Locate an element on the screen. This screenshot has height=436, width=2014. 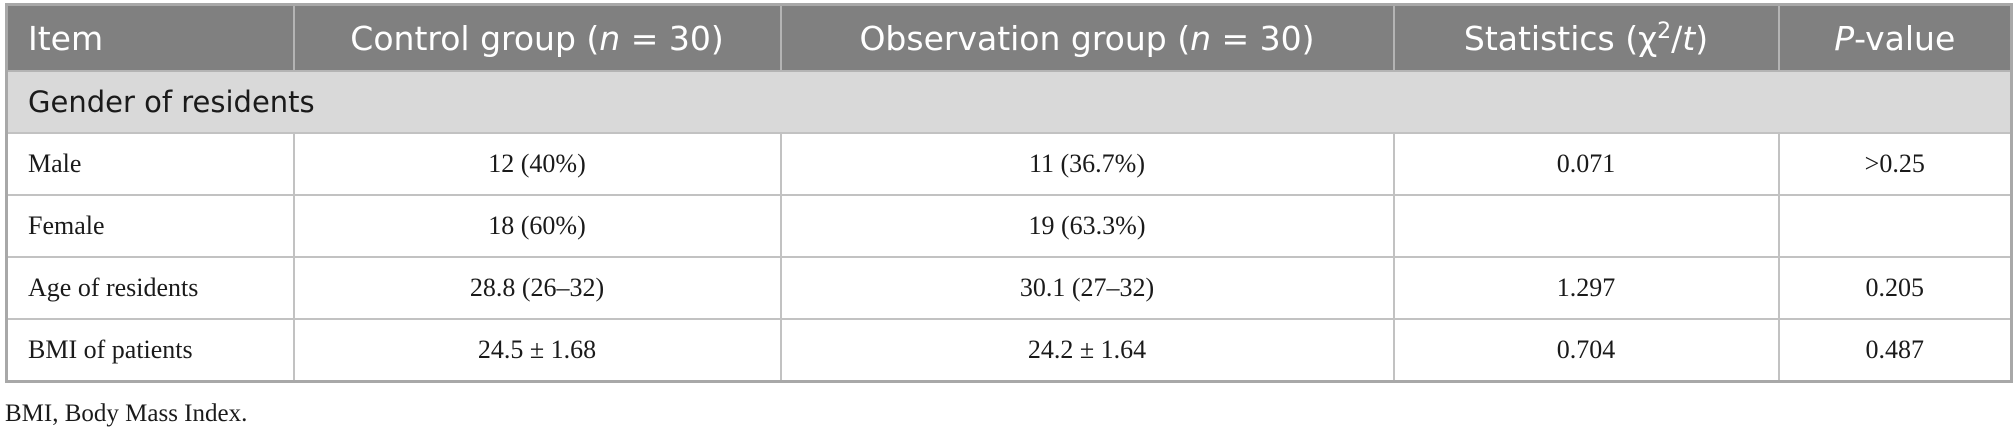
header-statistics: Statistics (χ2/t) is located at coordinates (1586, 37).